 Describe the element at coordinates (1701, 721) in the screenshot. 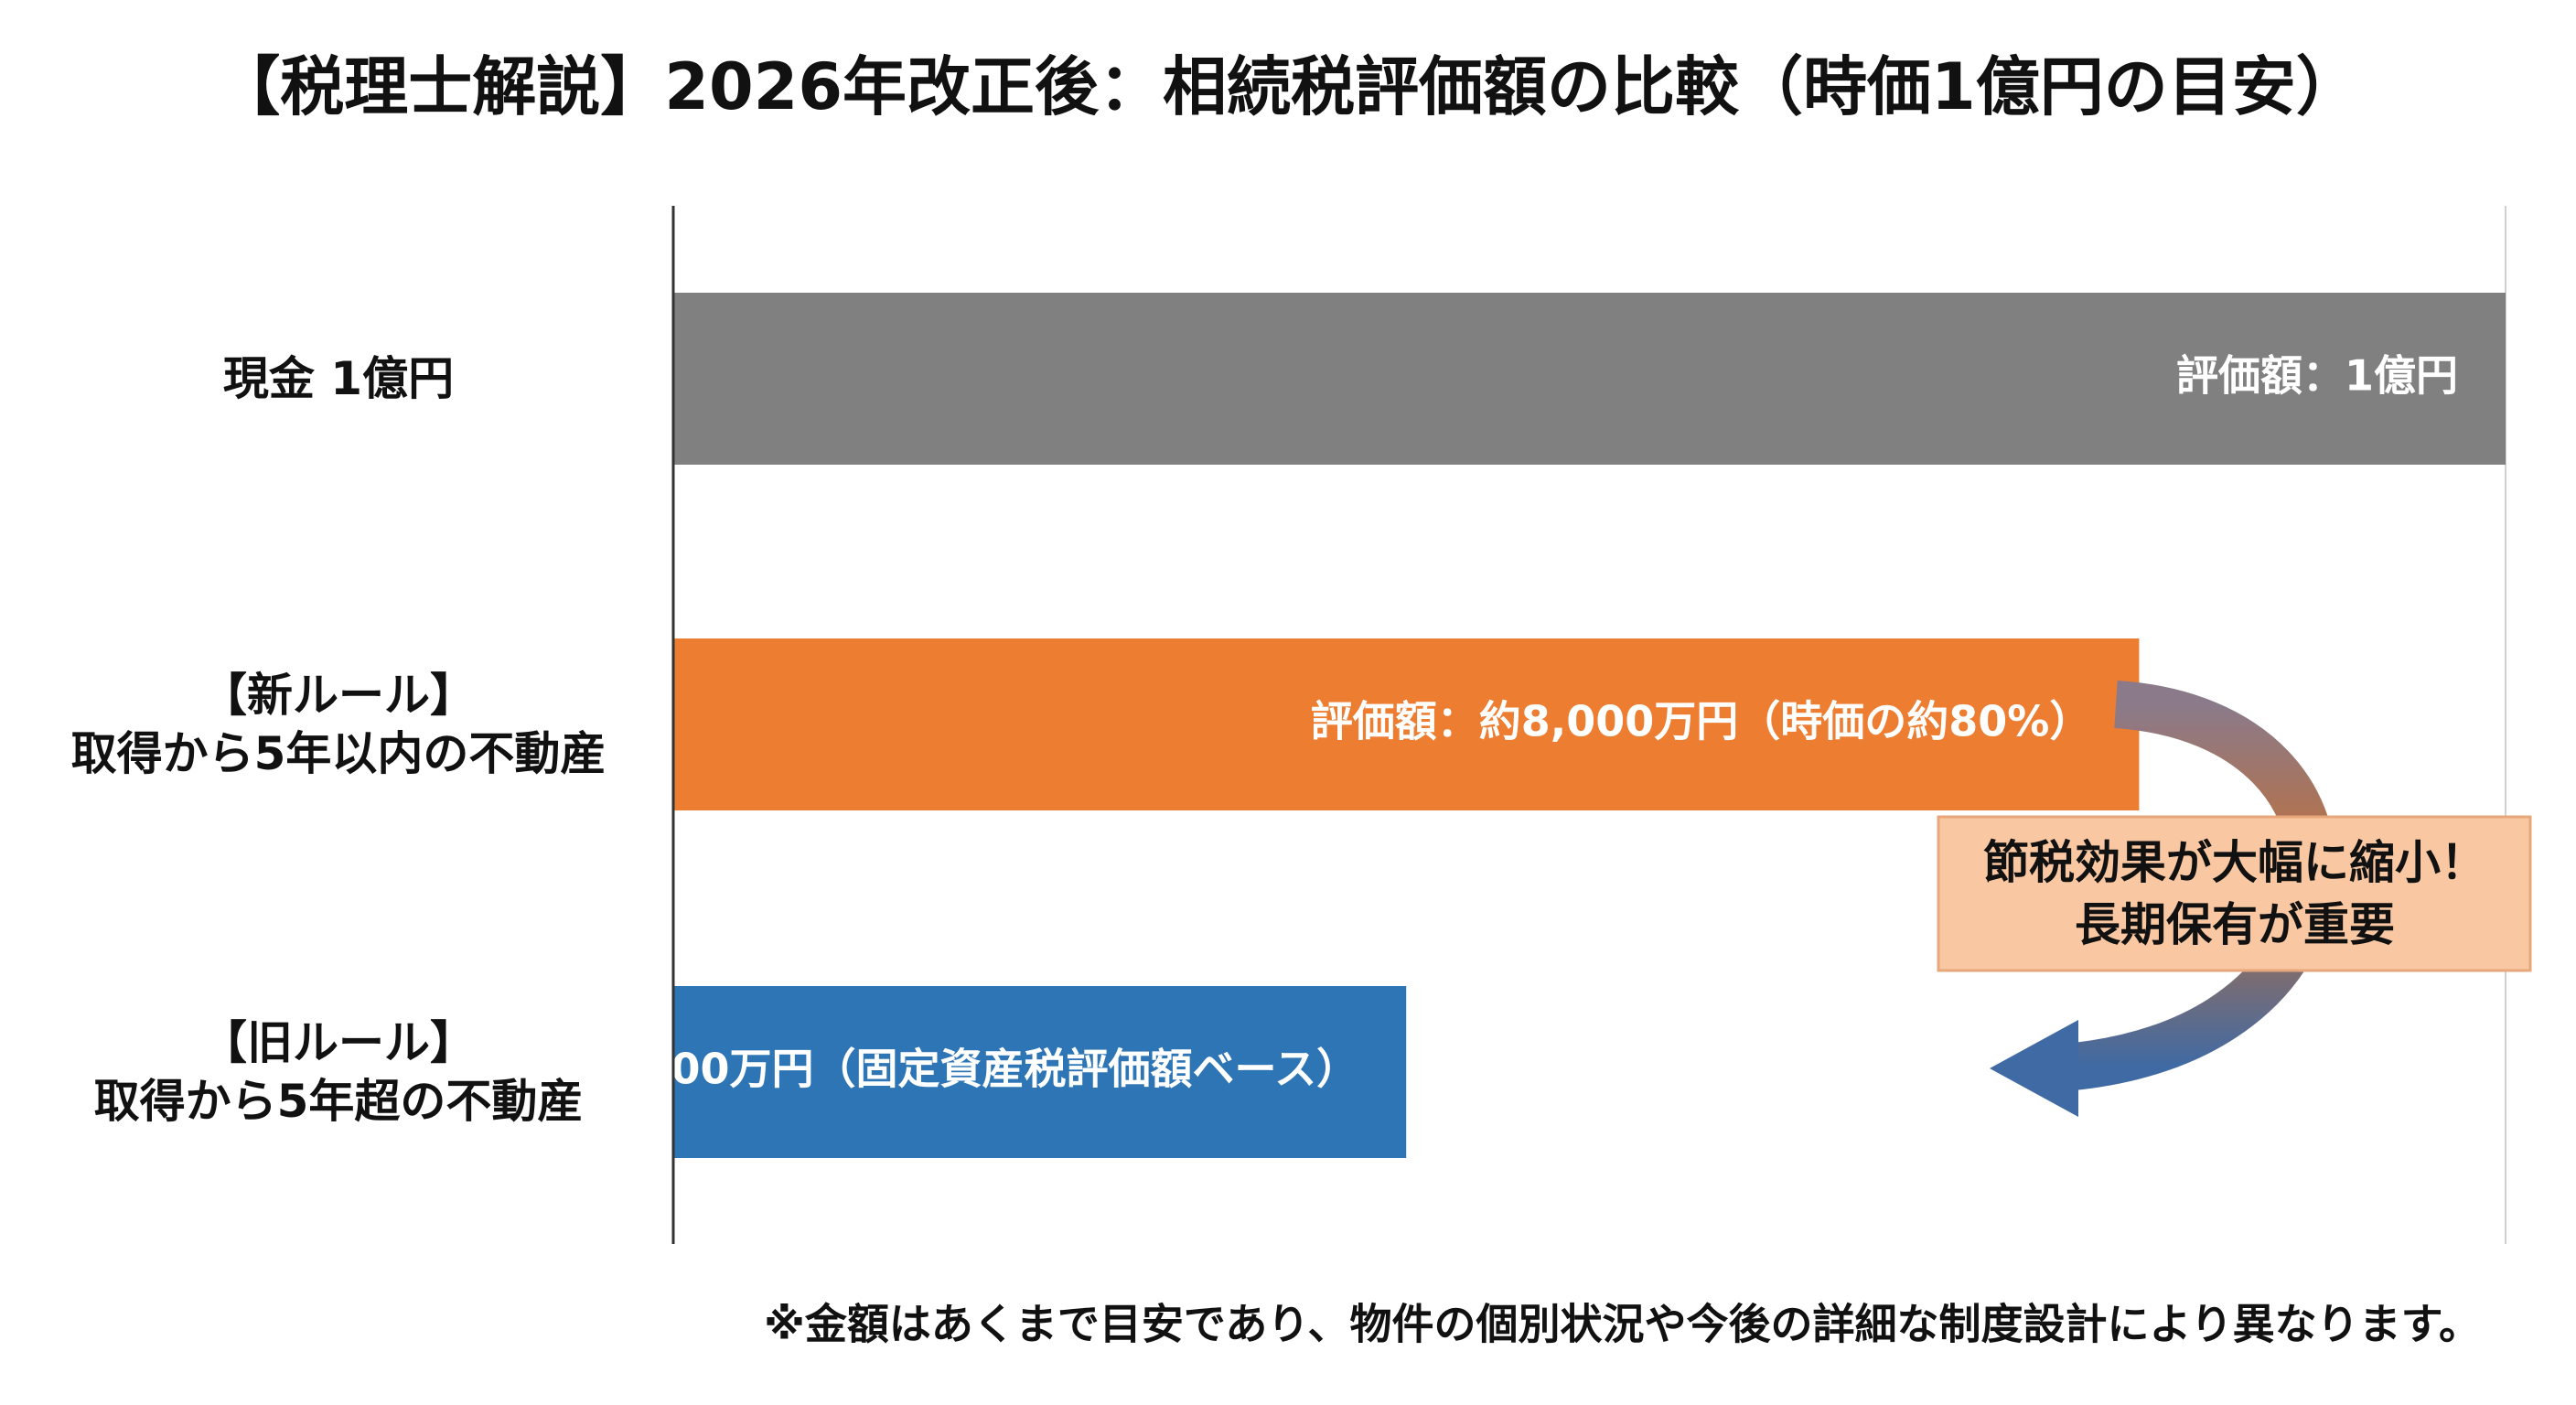

I see `value-label: 評価額：約8,000万円（時価の約80%）` at that location.